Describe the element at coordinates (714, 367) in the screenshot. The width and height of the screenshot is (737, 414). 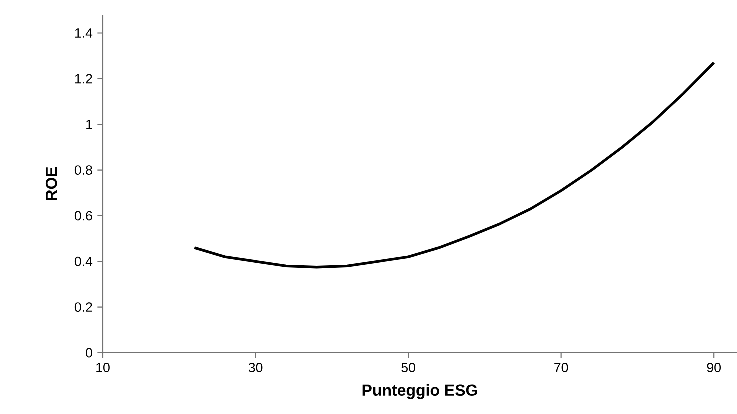
I see `x-tick-label: 90` at that location.